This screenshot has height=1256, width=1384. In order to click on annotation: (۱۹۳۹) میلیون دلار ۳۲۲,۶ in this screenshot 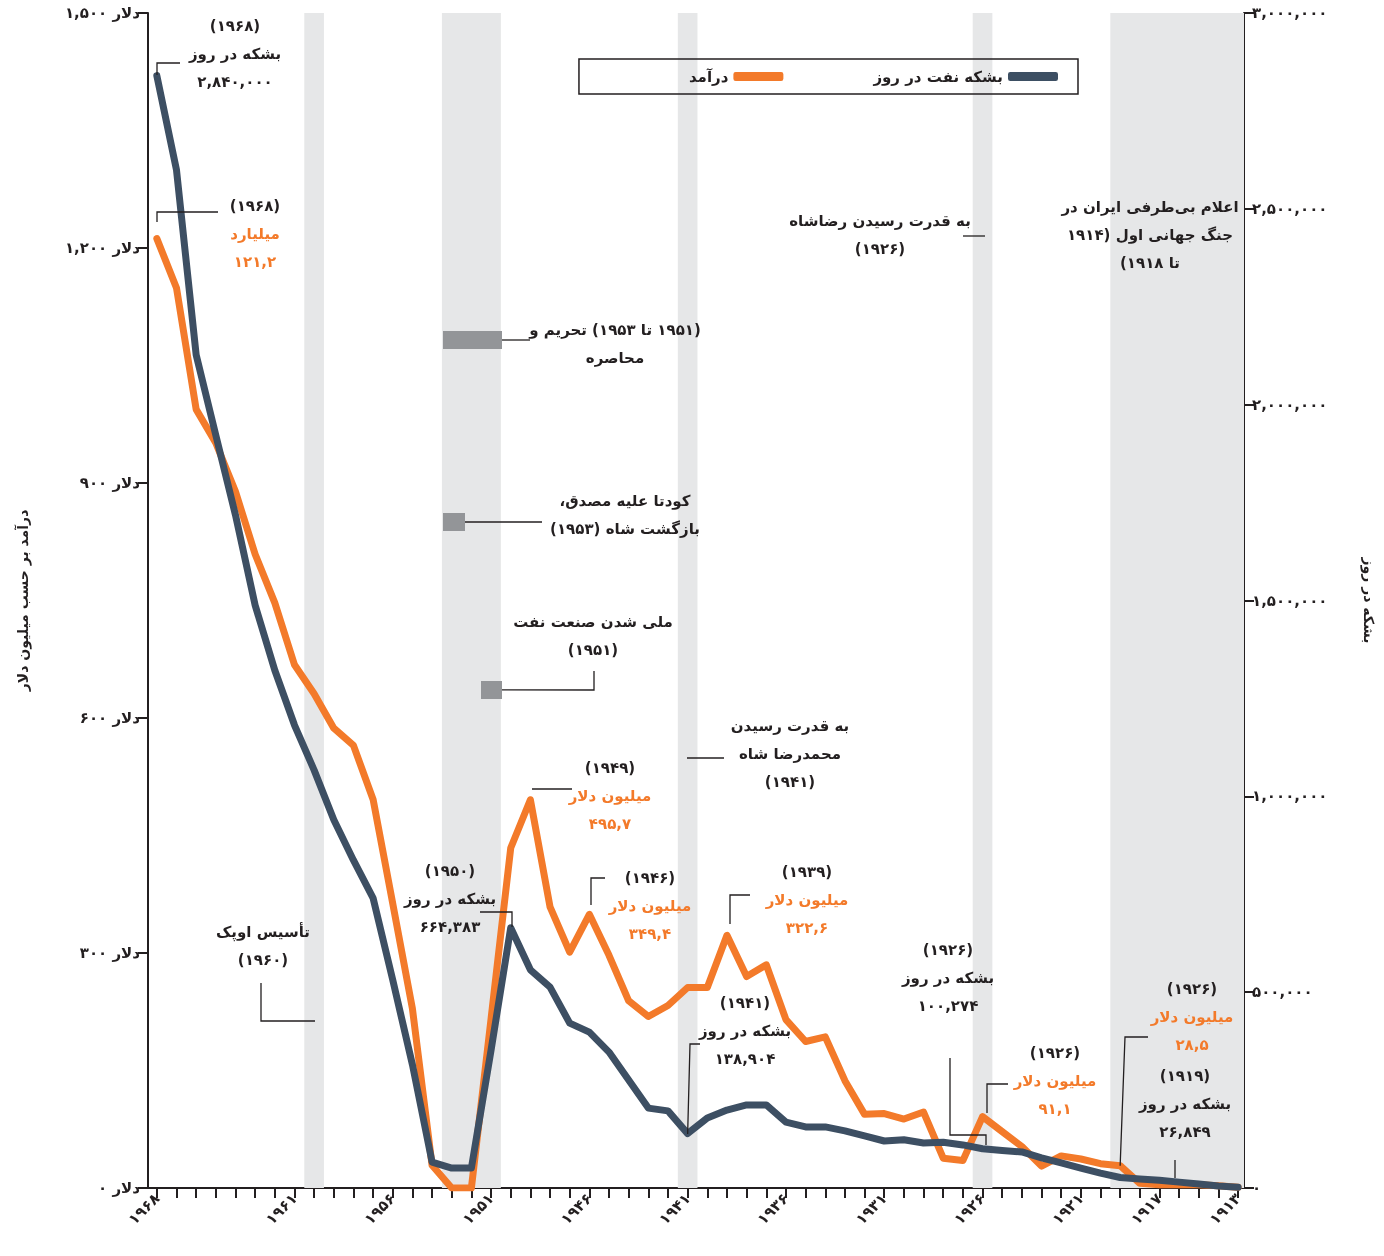, I will do `click(807, 900)`.